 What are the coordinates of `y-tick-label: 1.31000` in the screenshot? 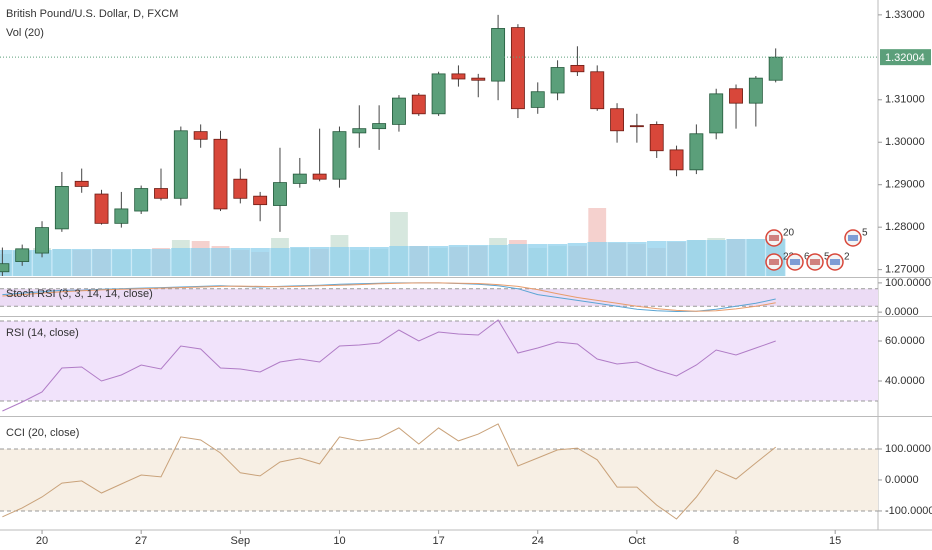 It's located at (905, 100).